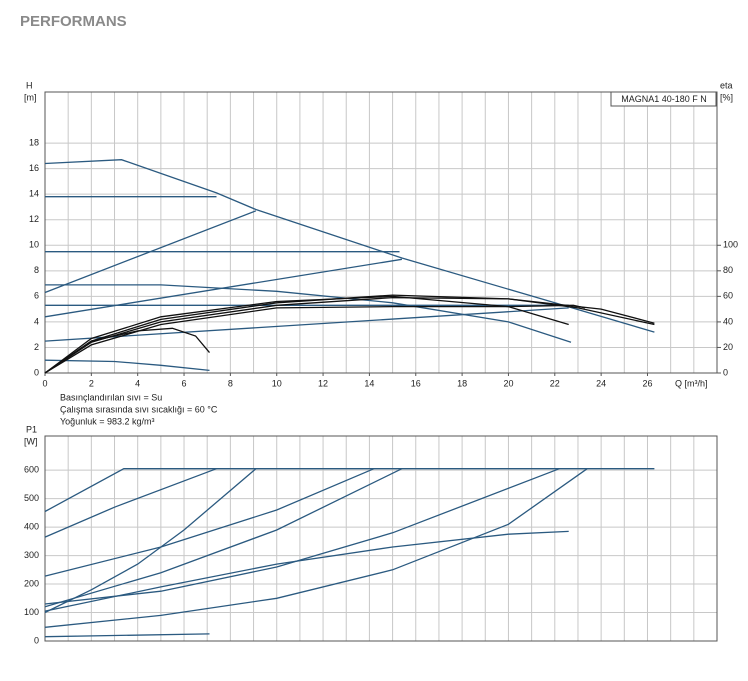 The height and width of the screenshot is (681, 748). I want to click on y-tick-label: 400, so click(31, 526).